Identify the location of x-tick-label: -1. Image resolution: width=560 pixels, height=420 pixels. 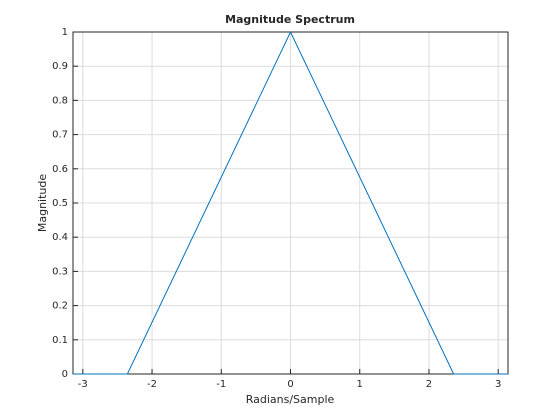
(221, 384).